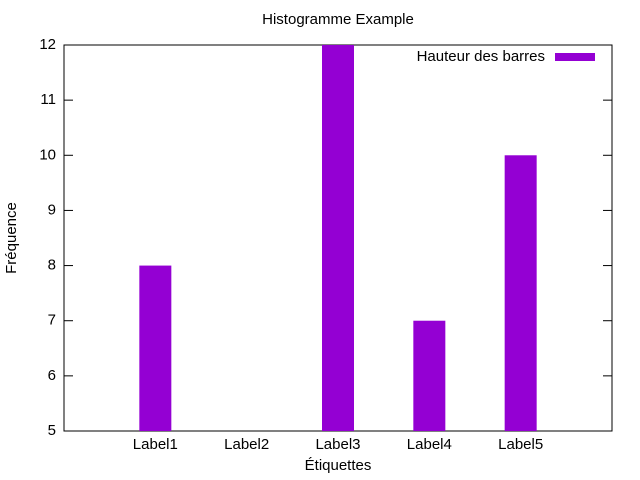 This screenshot has height=480, width=640. Describe the element at coordinates (429, 444) in the screenshot. I see `x-tick-label: Label4` at that location.